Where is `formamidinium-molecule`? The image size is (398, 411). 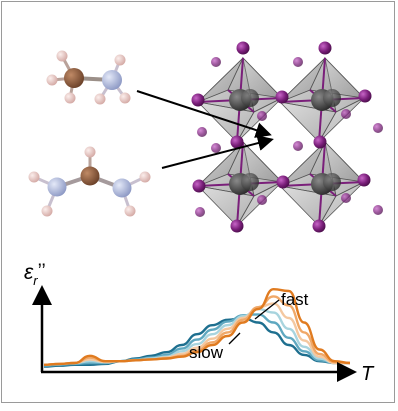 formamidinium-molecule is located at coordinates (89, 181).